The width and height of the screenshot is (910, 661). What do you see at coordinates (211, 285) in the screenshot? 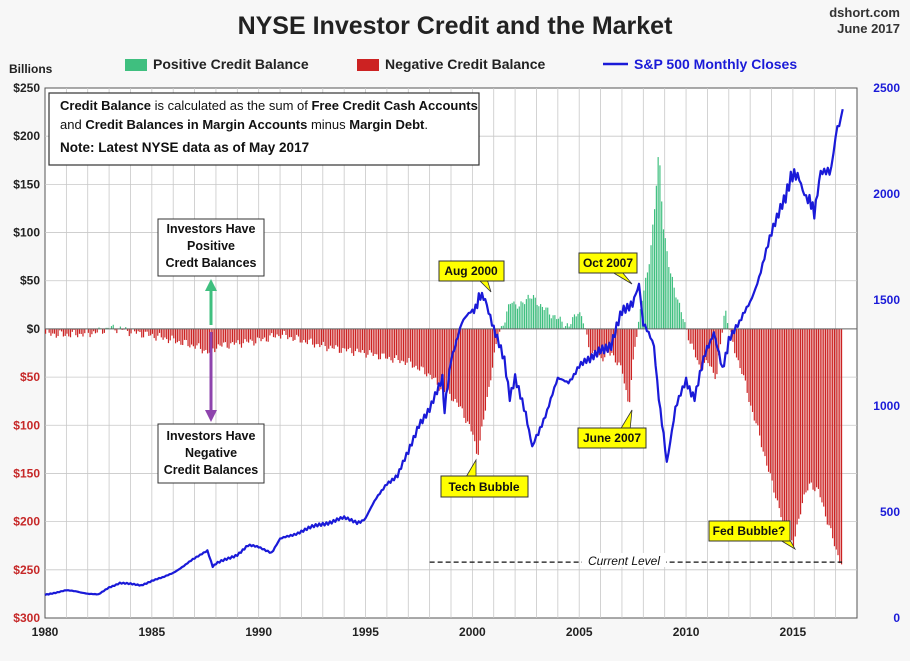
I see `up-arrow-icon` at bounding box center [211, 285].